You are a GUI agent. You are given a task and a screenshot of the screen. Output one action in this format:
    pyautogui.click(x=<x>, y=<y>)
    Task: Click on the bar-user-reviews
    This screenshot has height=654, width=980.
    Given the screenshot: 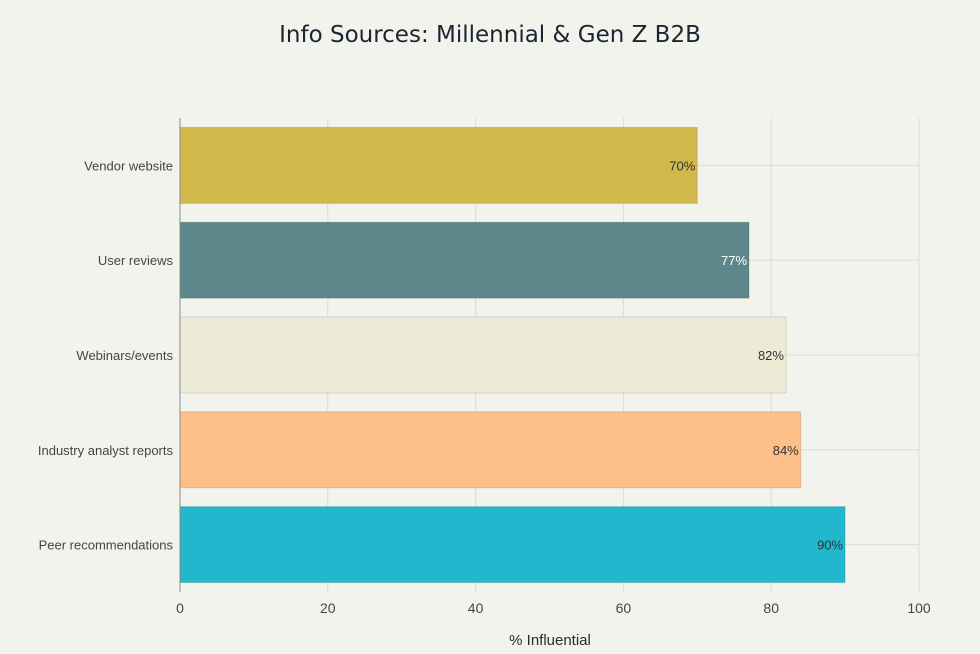 What is the action you would take?
    pyautogui.click(x=464, y=260)
    